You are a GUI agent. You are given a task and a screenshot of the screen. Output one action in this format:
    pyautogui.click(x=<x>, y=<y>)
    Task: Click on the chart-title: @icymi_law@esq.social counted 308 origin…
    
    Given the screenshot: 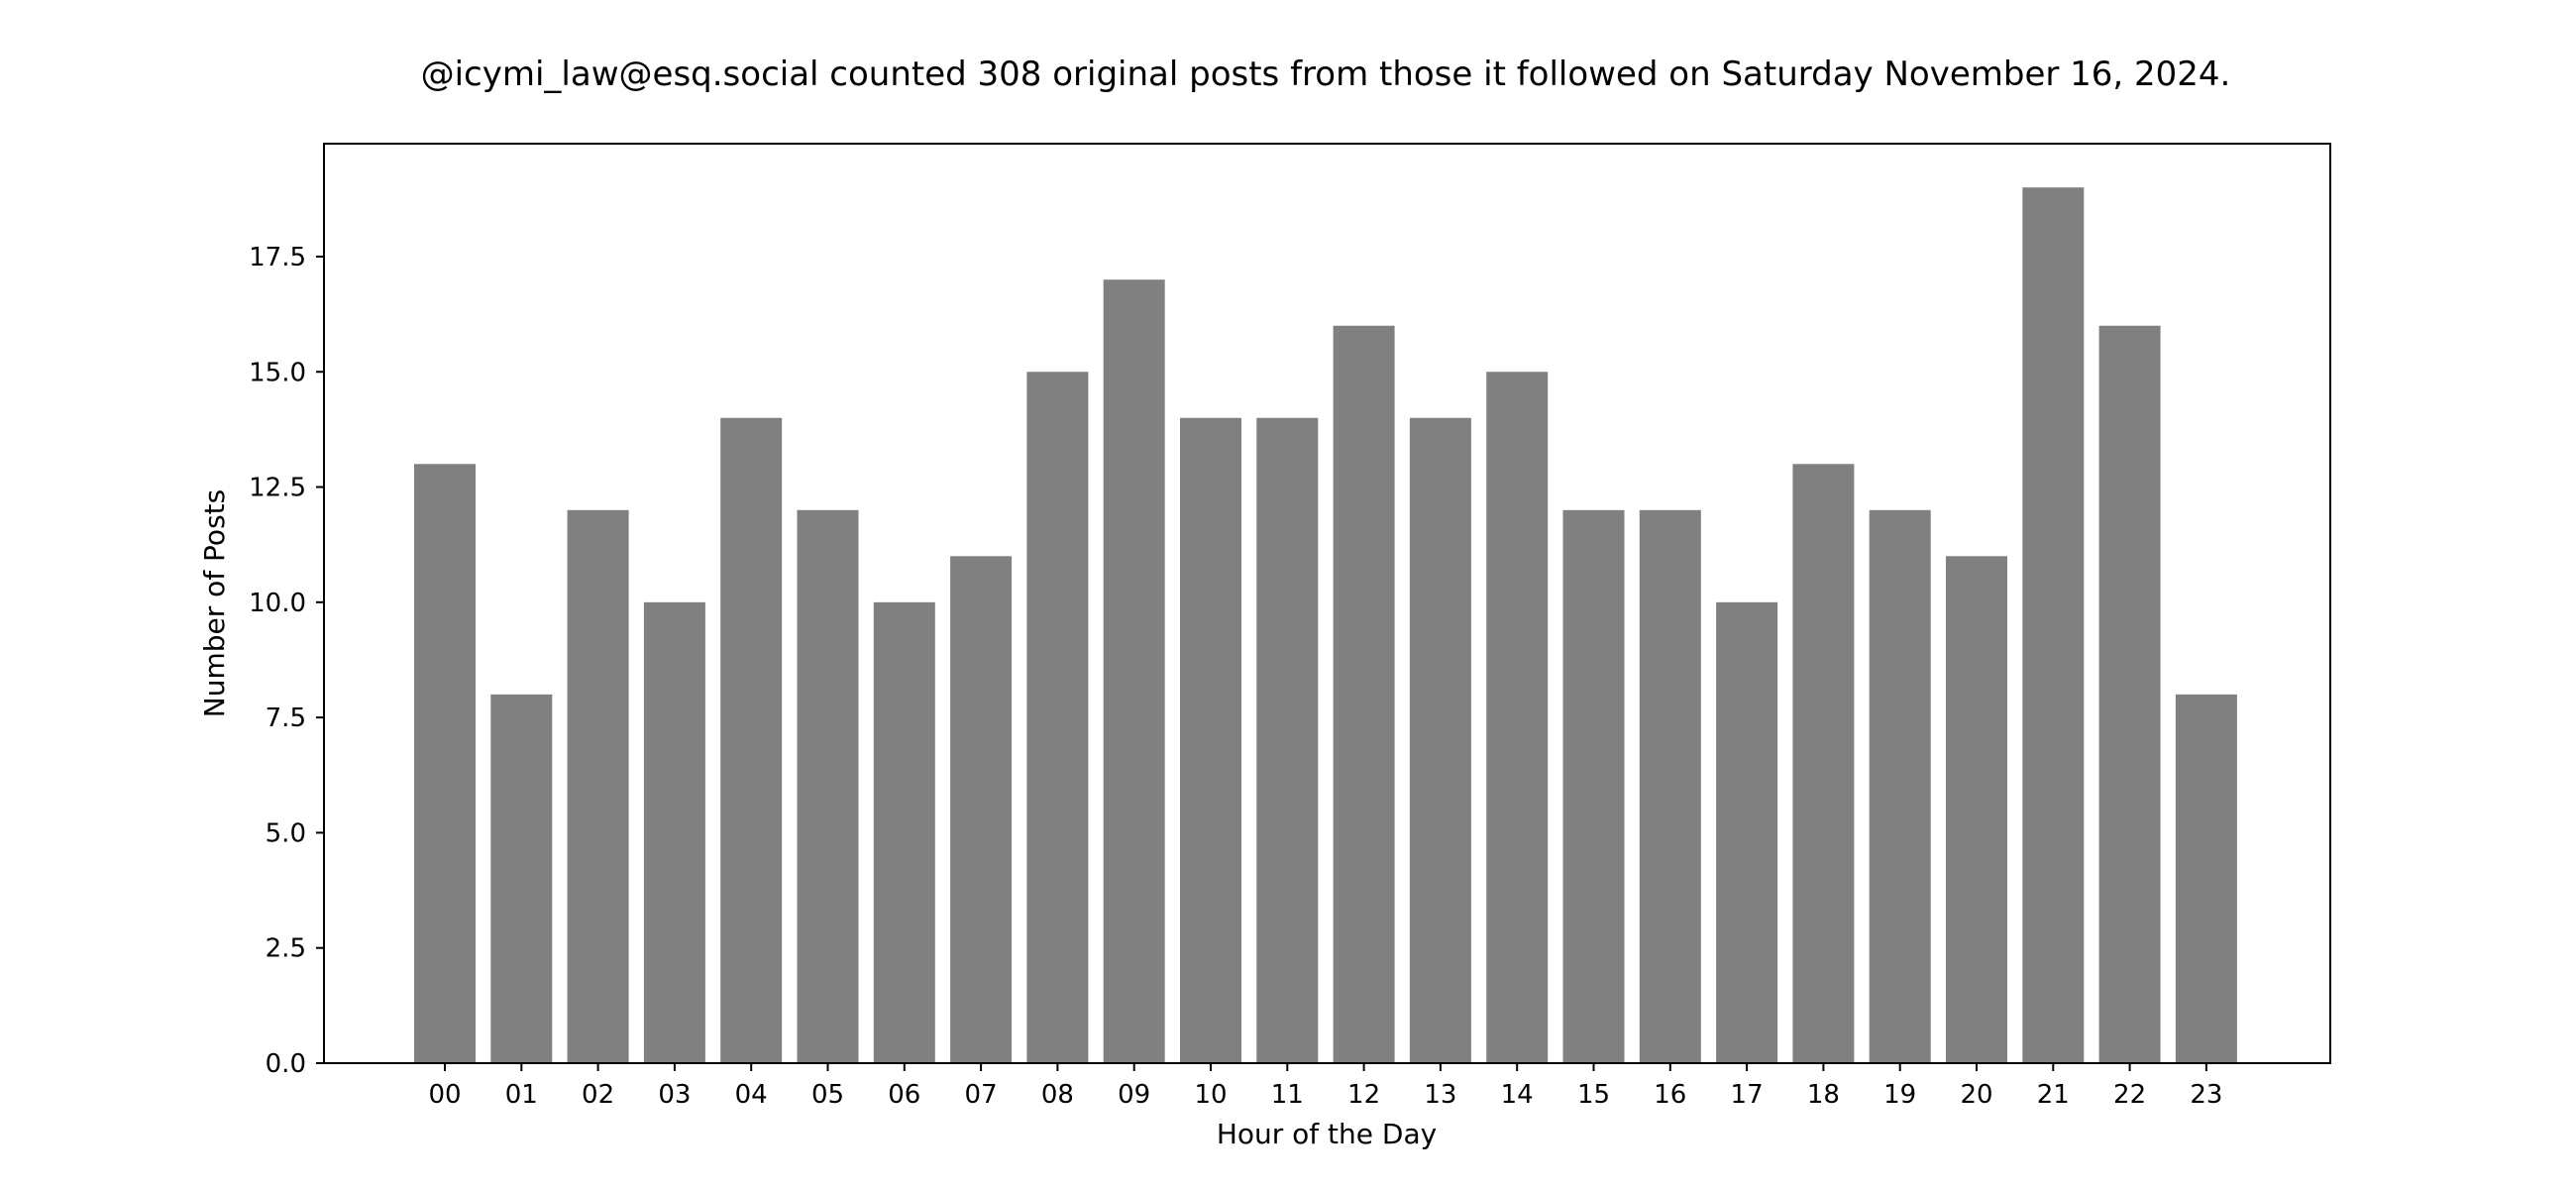 What is the action you would take?
    pyautogui.click(x=1326, y=74)
    